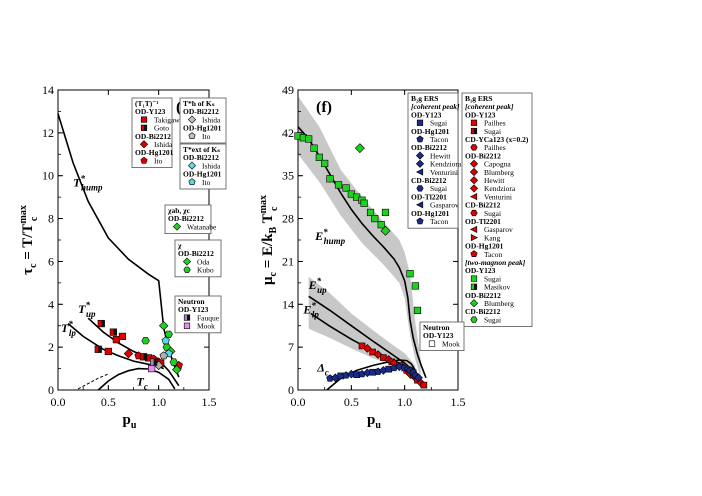  Describe the element at coordinates (51, 219) in the screenshot. I see `y-tick-label: 8` at that location.